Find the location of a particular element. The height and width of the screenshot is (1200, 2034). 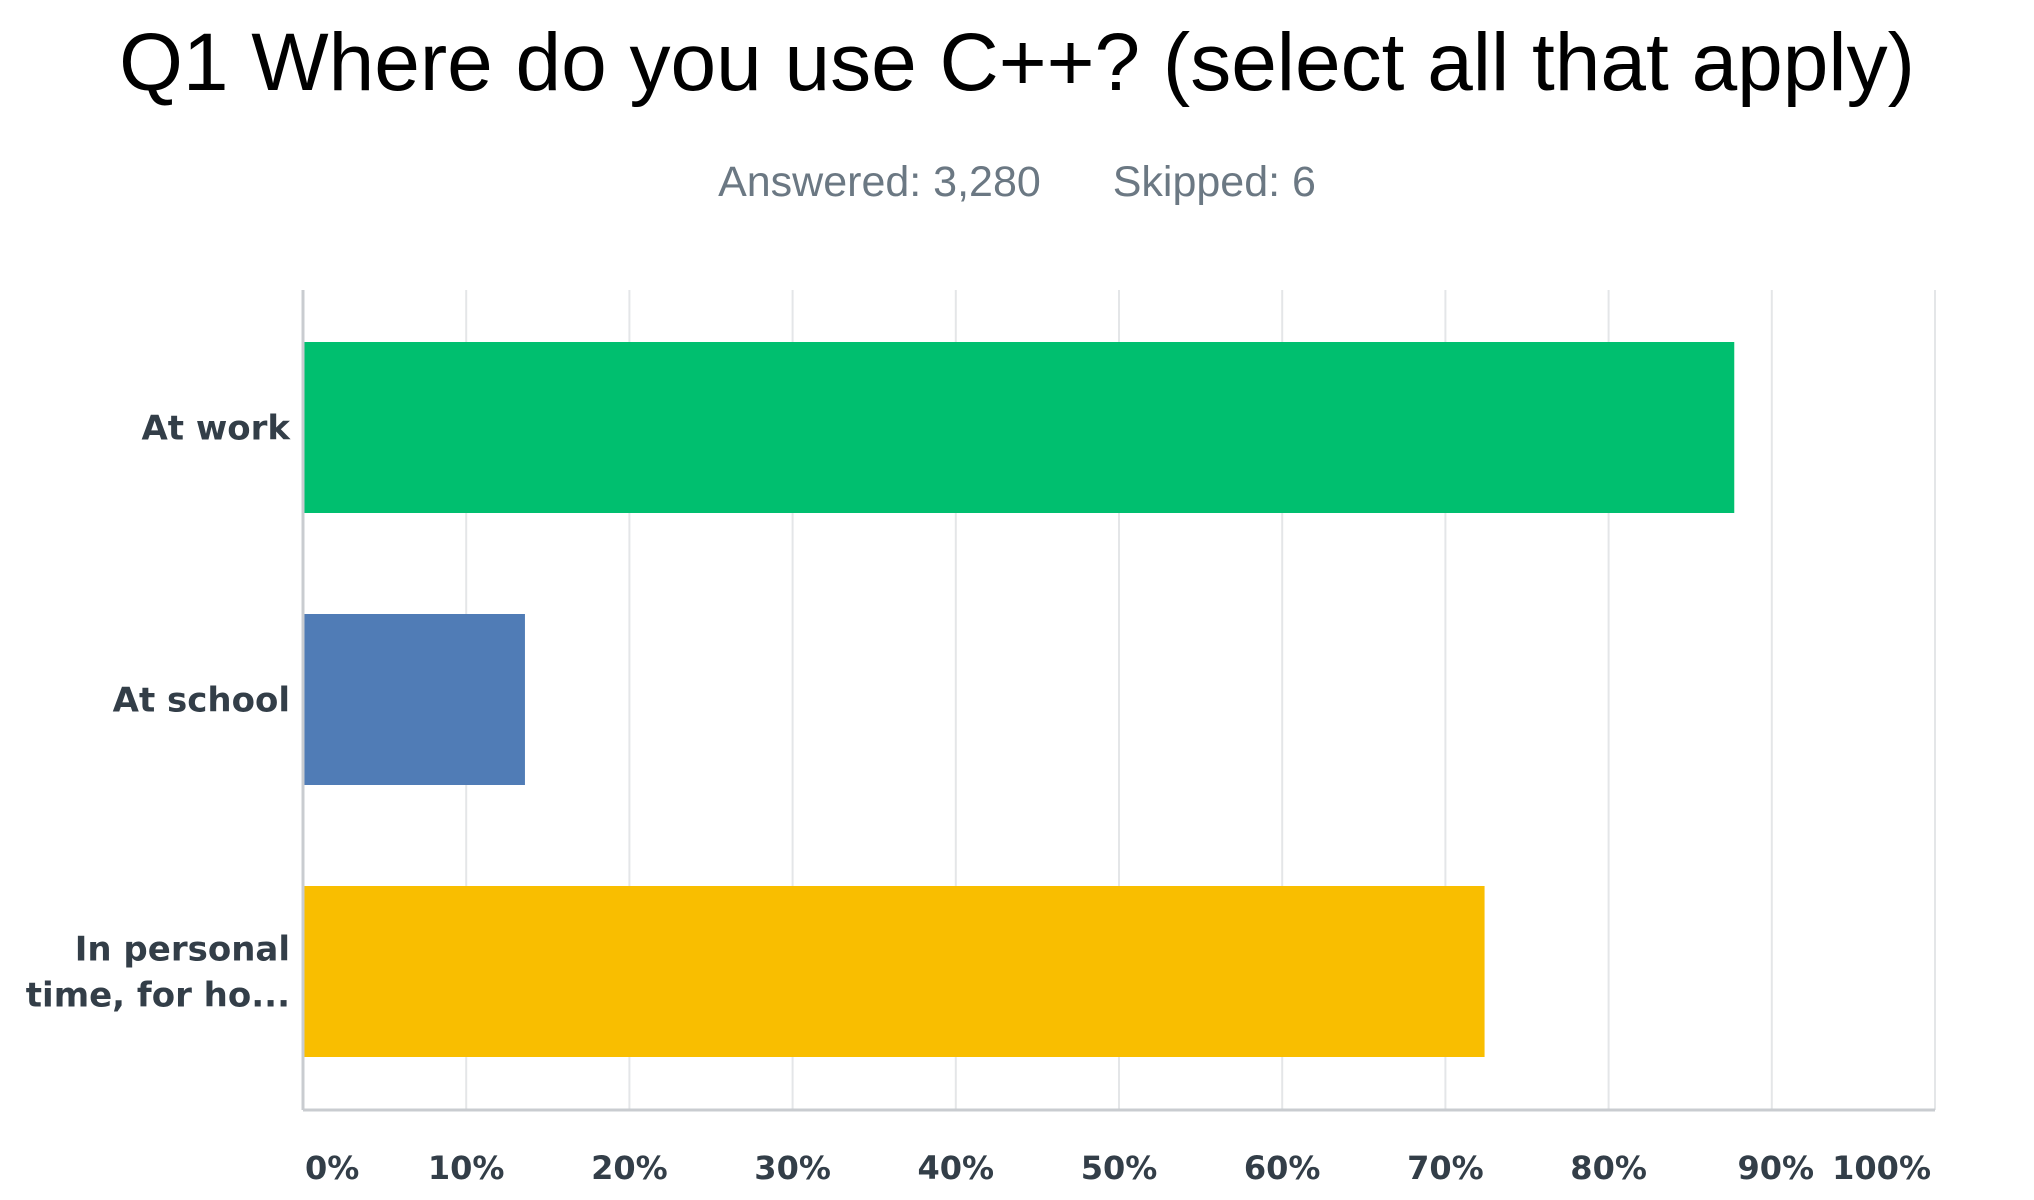

tick-label-70: 70% is located at coordinates (1445, 1168).